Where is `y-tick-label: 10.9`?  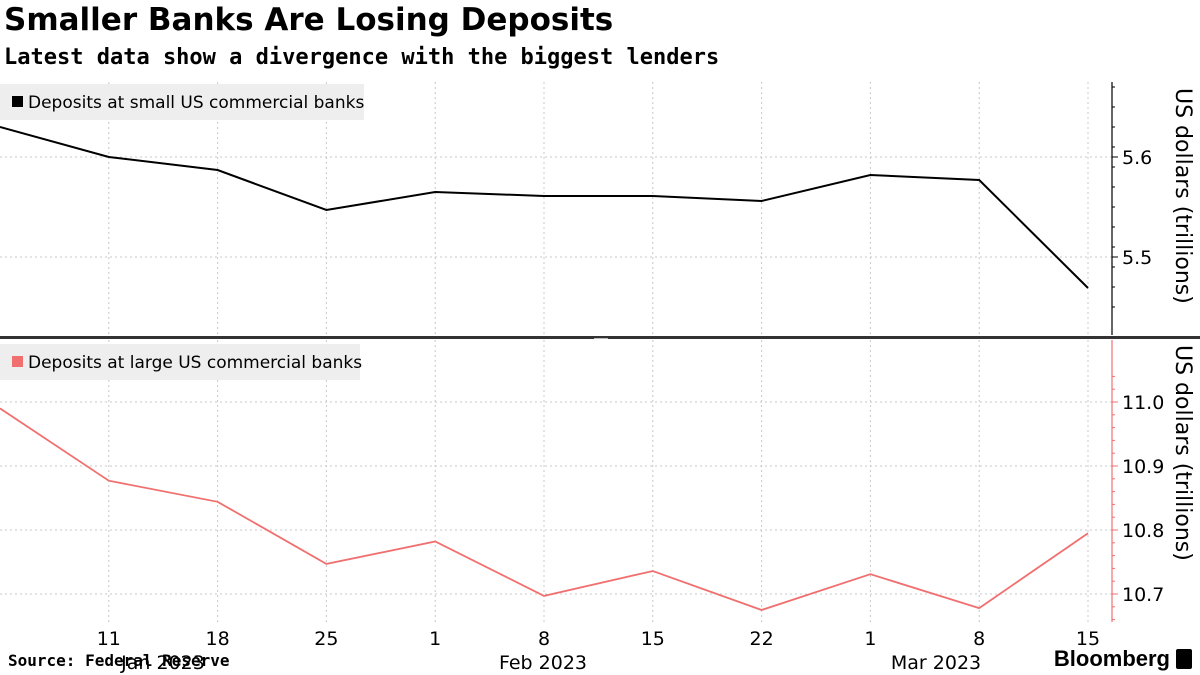 y-tick-label: 10.9 is located at coordinates (1143, 467).